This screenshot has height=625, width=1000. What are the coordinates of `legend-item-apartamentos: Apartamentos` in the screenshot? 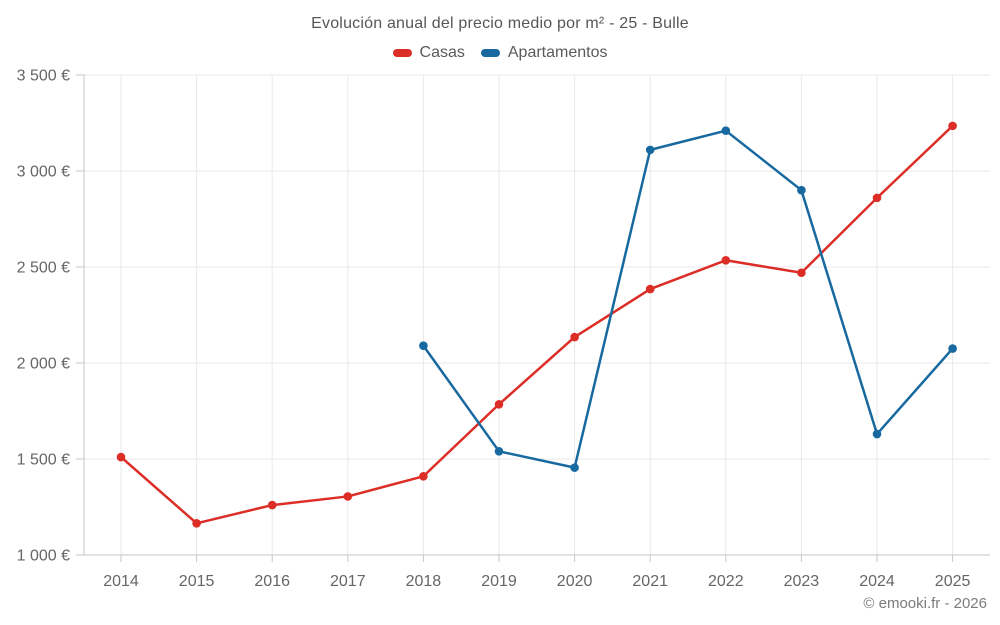 It's located at (544, 53).